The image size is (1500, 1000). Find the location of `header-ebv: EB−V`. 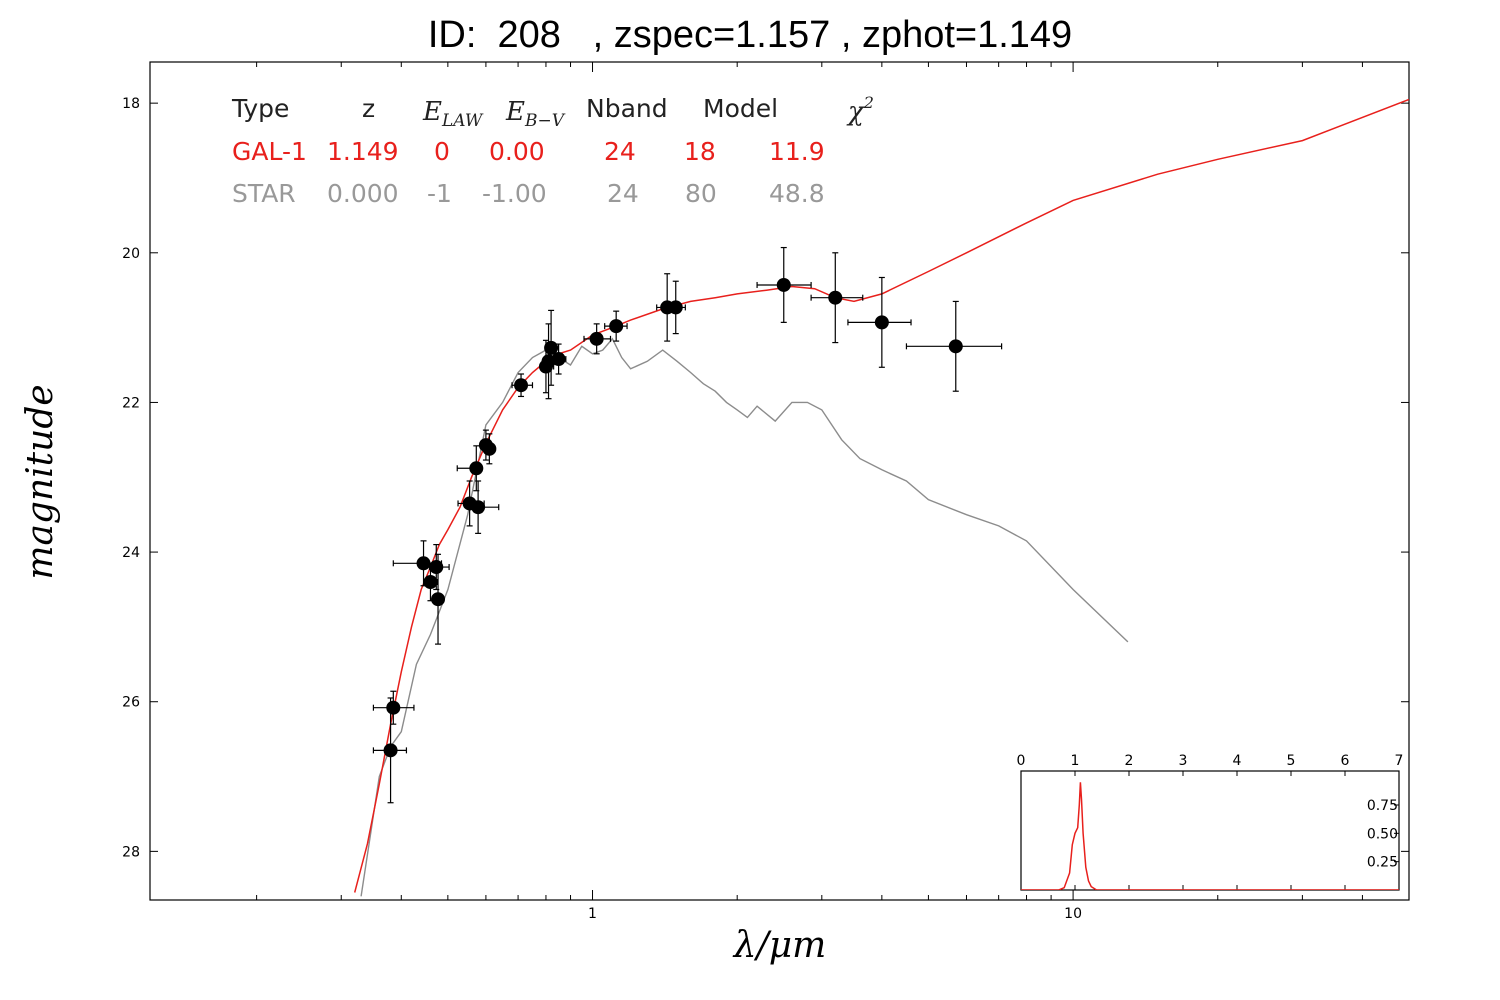

header-ebv: EB−V is located at coordinates (535, 114).